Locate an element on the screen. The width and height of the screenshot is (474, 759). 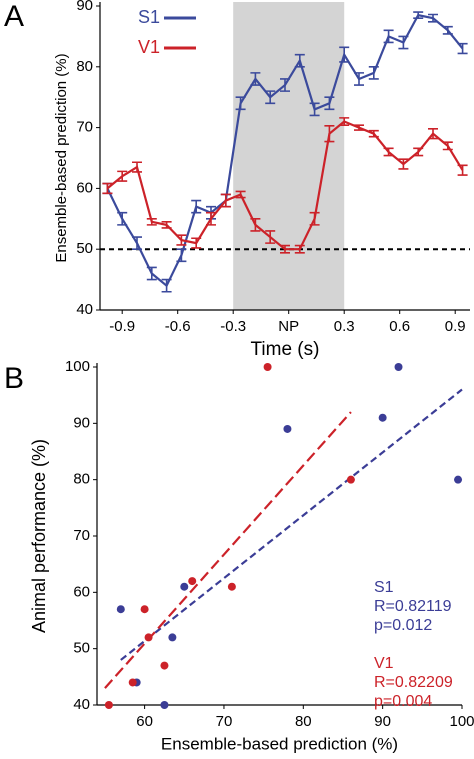
x-tick-label: 90 is located at coordinates (382, 721).